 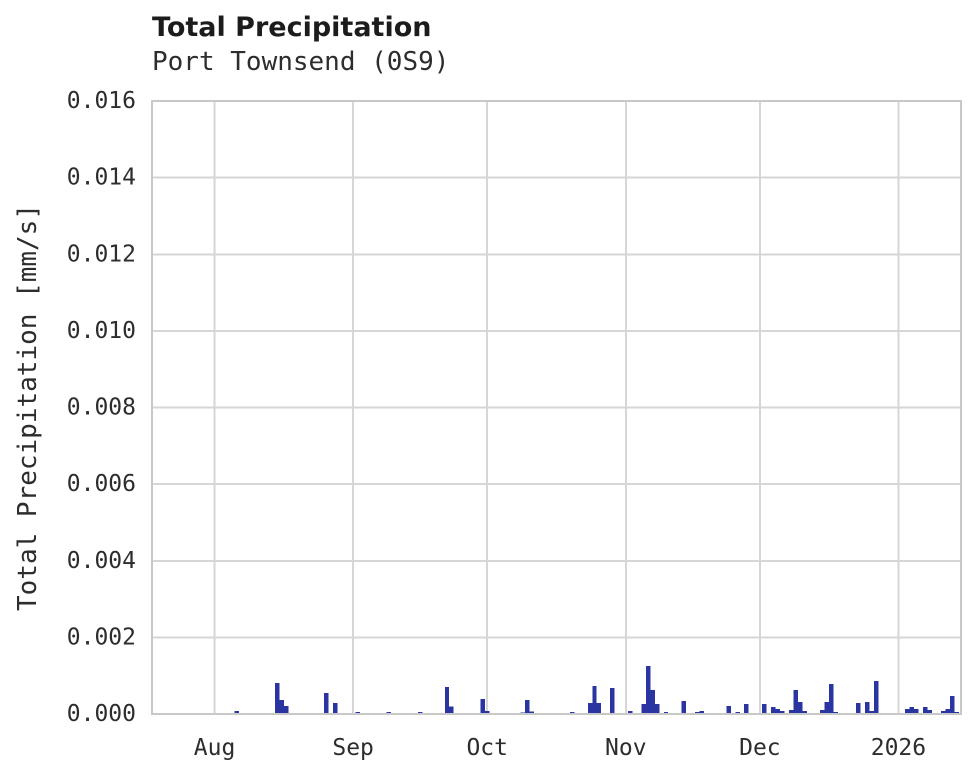 What do you see at coordinates (215, 748) in the screenshot?
I see `x-tick-label: Aug` at bounding box center [215, 748].